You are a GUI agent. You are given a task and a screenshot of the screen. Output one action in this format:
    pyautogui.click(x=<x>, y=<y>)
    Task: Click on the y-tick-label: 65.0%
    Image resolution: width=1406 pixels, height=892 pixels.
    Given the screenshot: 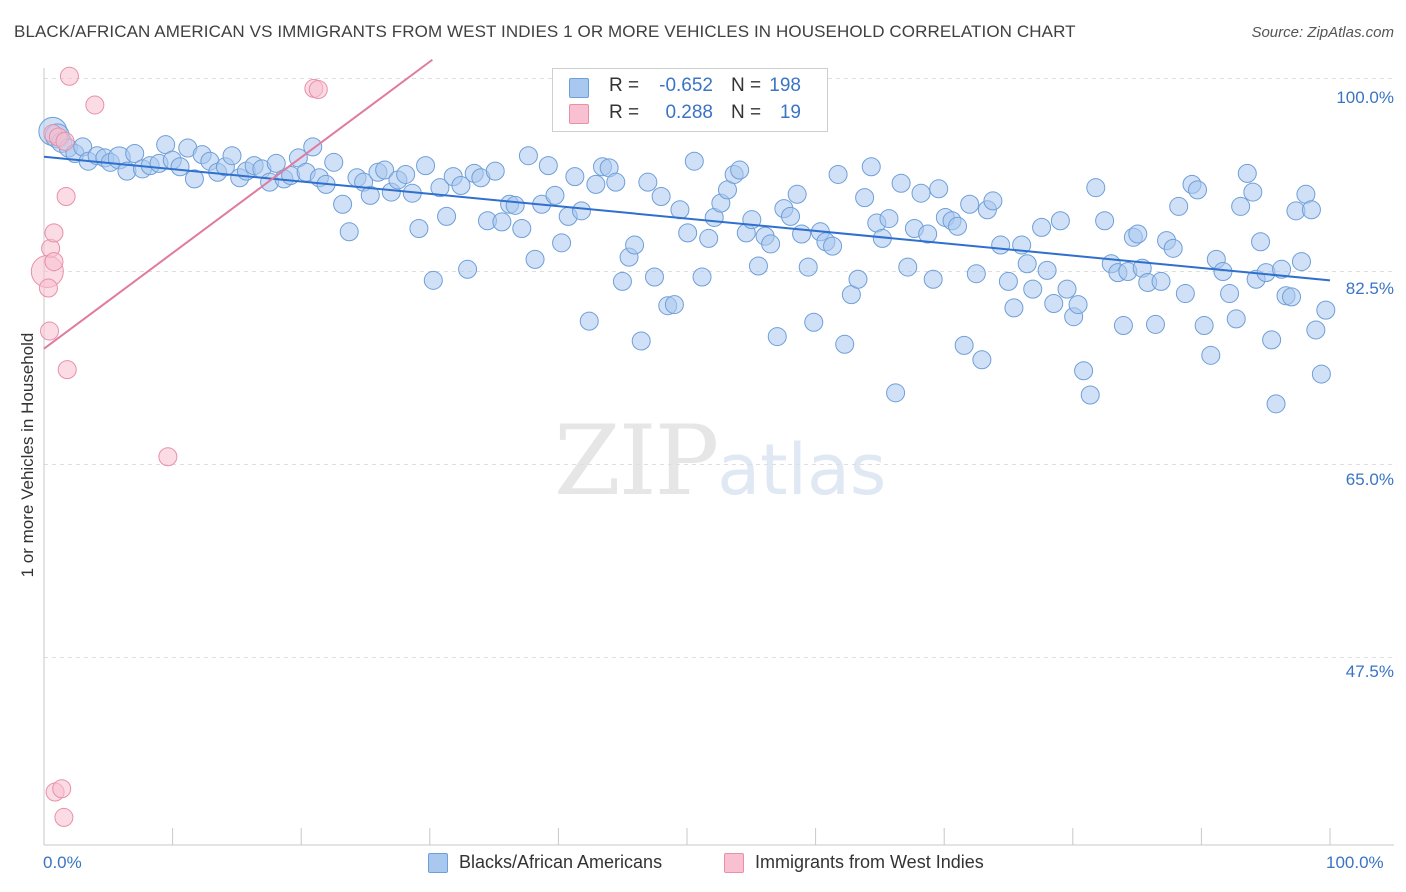 What is the action you would take?
    pyautogui.click(x=1369, y=479)
    